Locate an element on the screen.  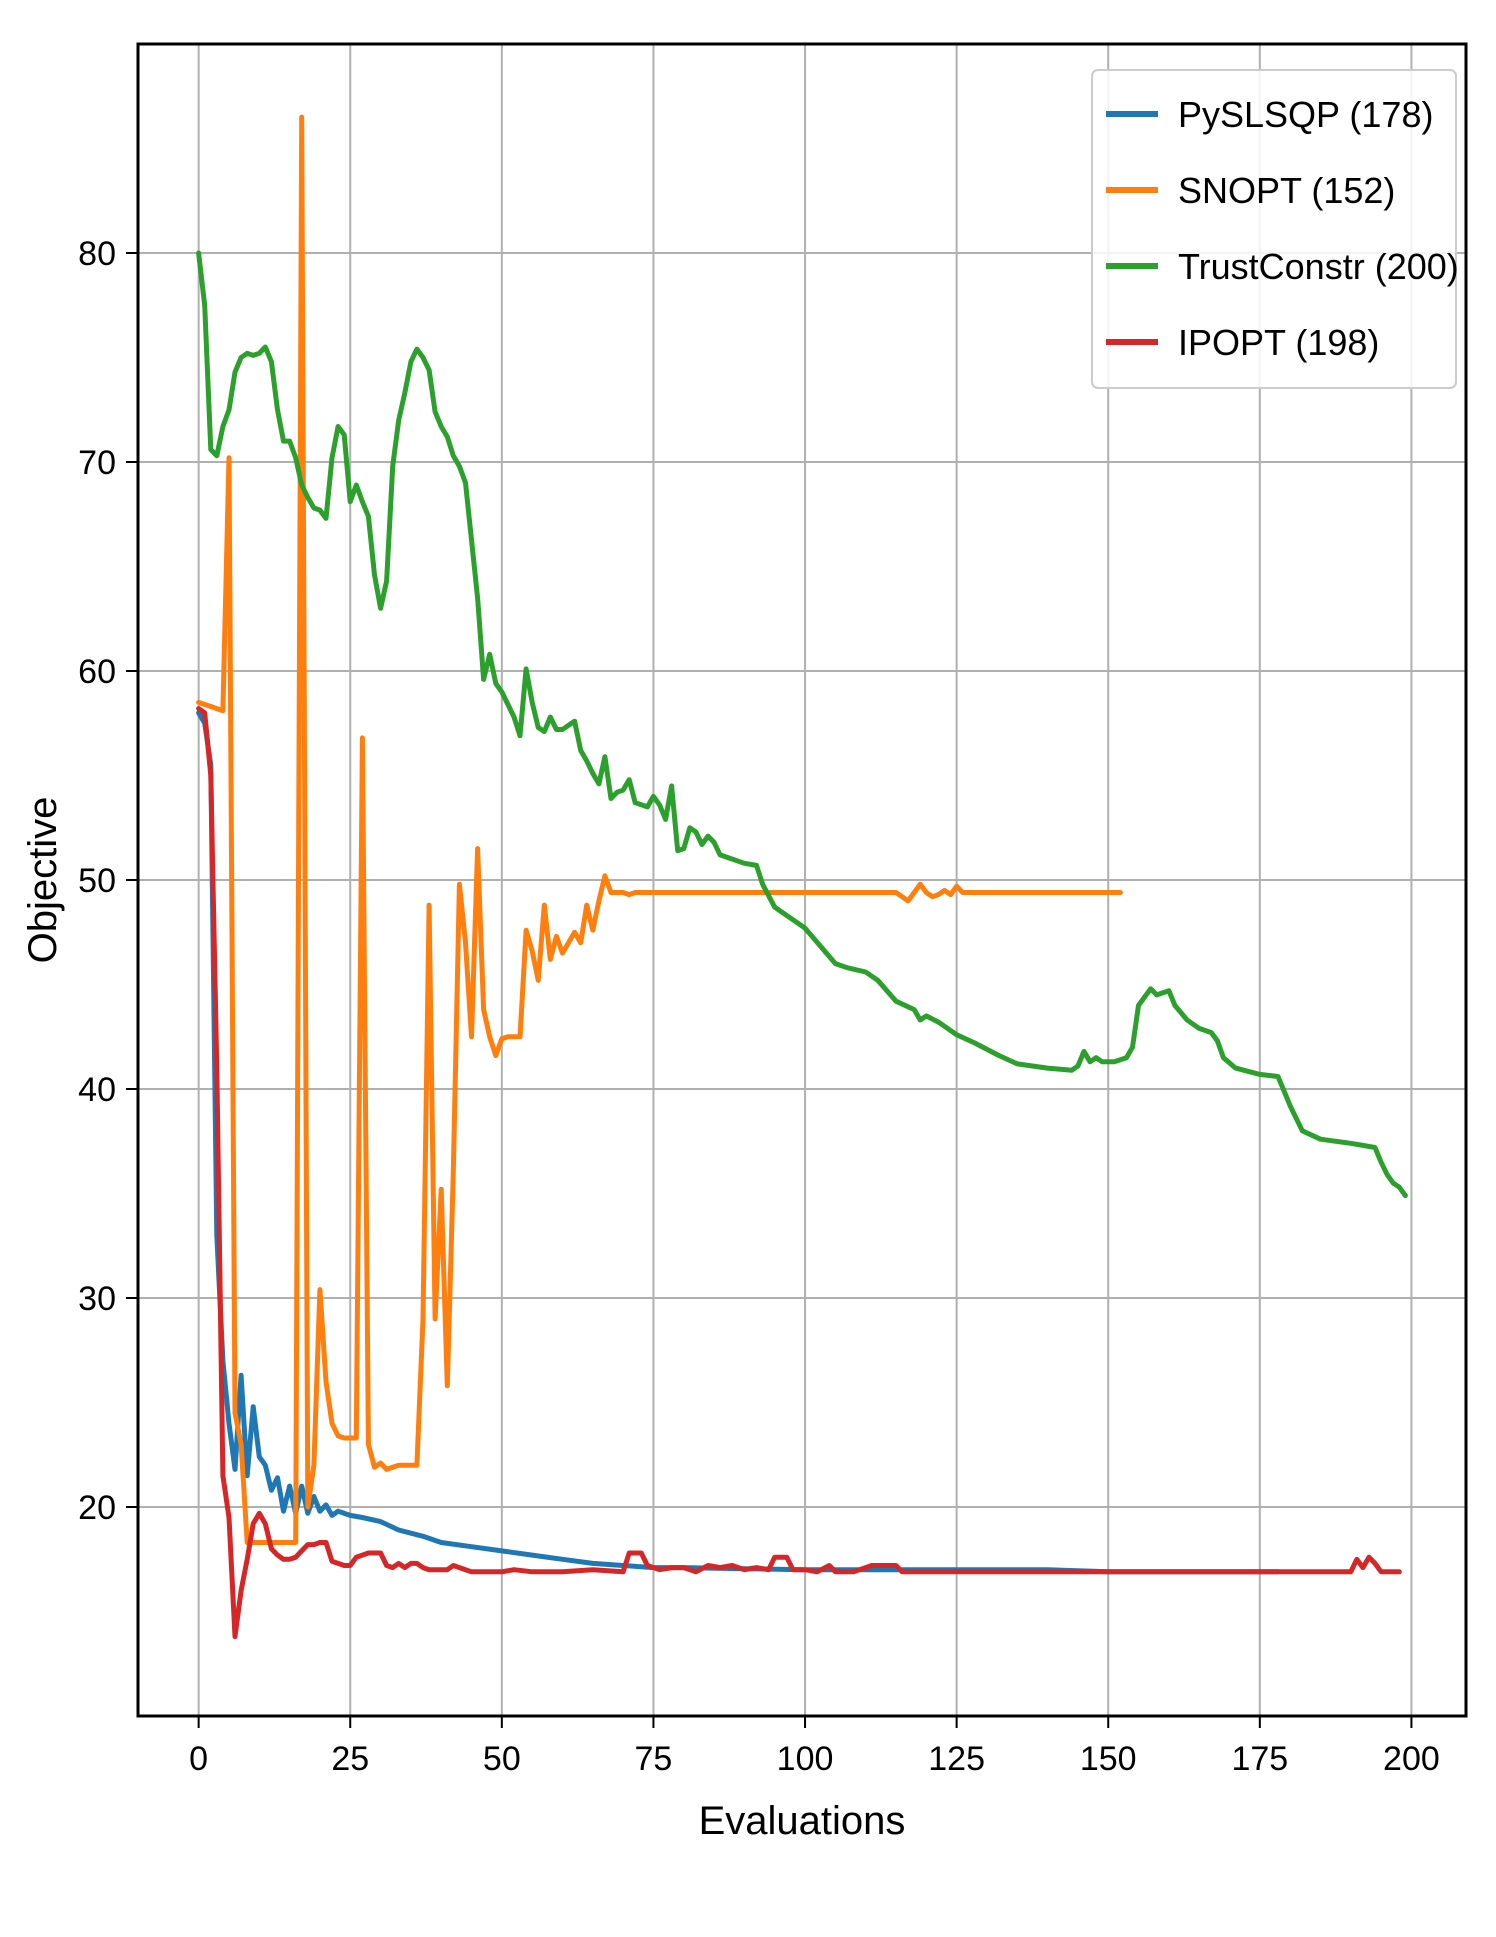
x-tick-label: 100 is located at coordinates (805, 1759).